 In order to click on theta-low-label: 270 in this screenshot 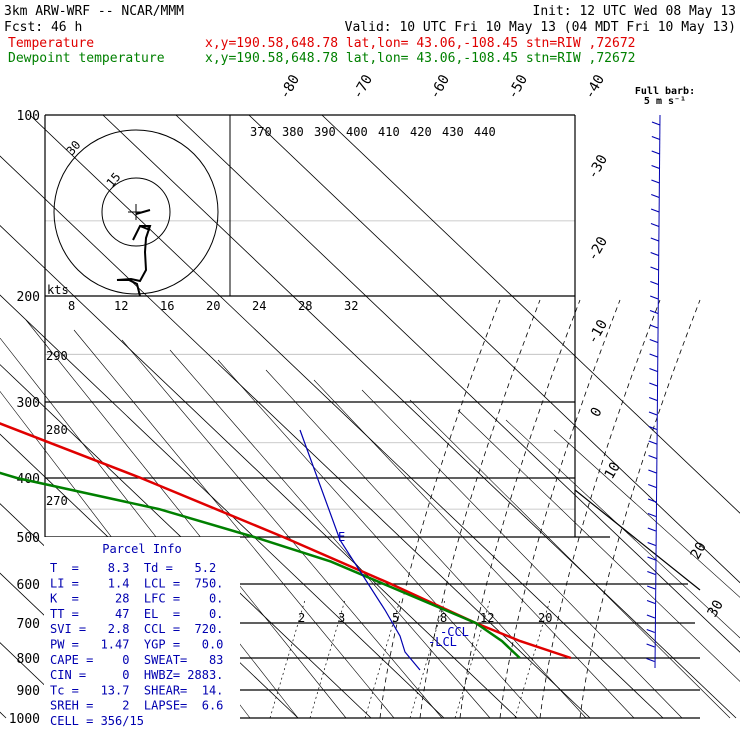, I will do `click(57, 501)`.